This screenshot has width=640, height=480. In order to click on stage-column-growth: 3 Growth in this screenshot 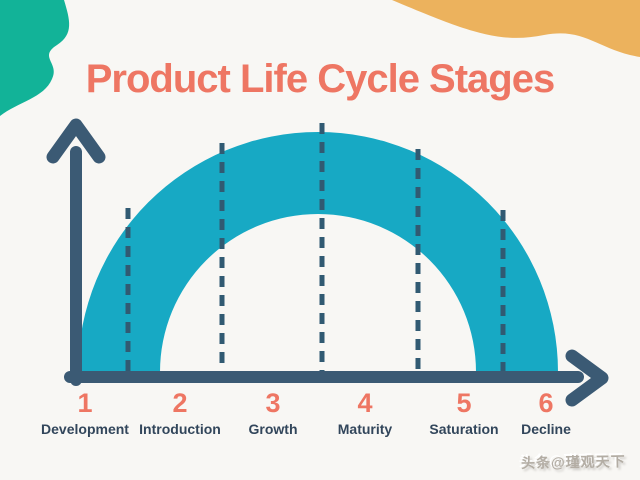, I will do `click(273, 413)`.